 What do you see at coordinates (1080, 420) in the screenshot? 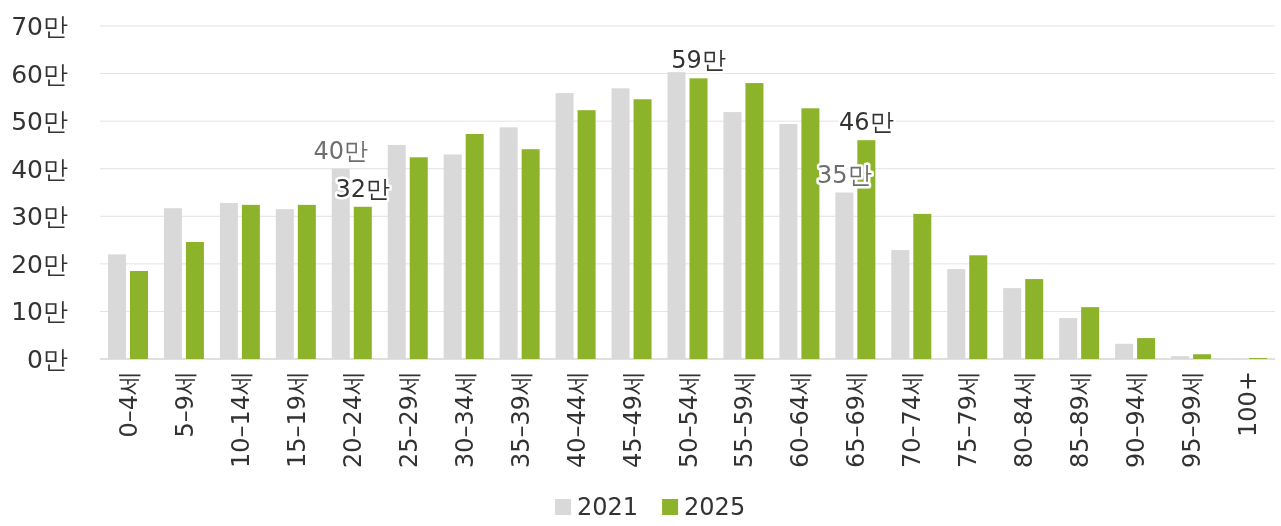
I see `x-tick-label: 85–89세` at bounding box center [1080, 420].